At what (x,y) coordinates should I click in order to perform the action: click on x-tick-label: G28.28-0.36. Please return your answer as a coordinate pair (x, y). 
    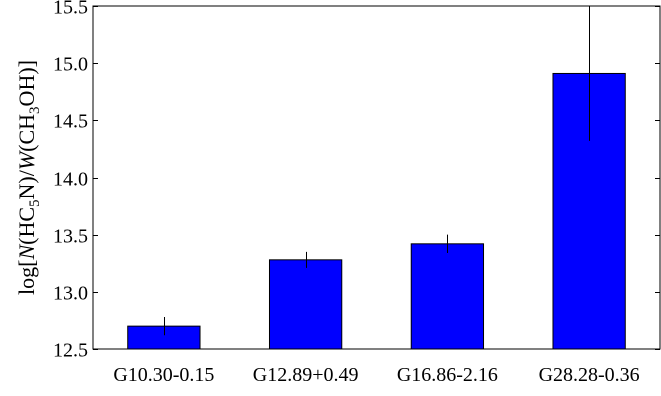
    Looking at the image, I should click on (589, 375).